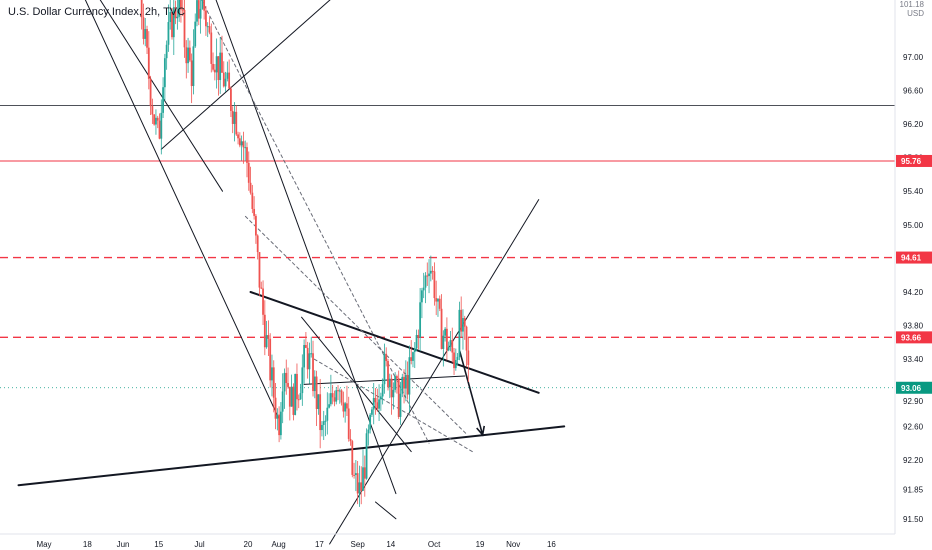  What do you see at coordinates (915, 13) in the screenshot?
I see `currency-code: USD` at bounding box center [915, 13].